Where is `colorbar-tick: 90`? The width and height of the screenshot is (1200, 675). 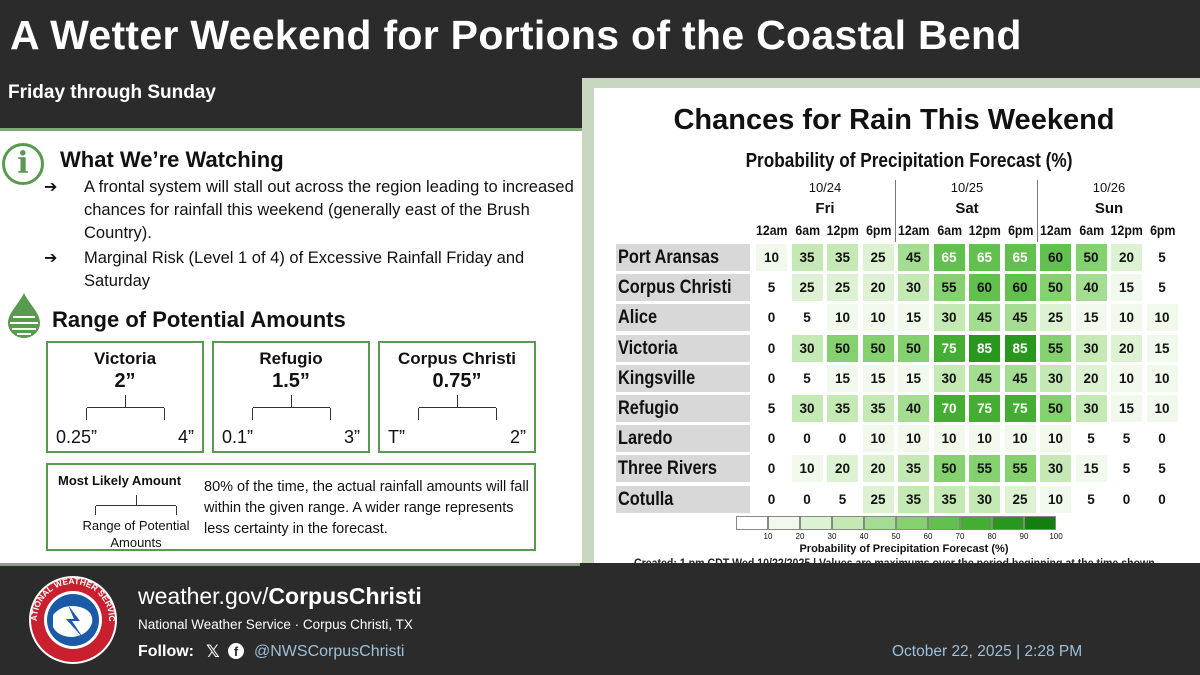 colorbar-tick: 90 is located at coordinates (1024, 536).